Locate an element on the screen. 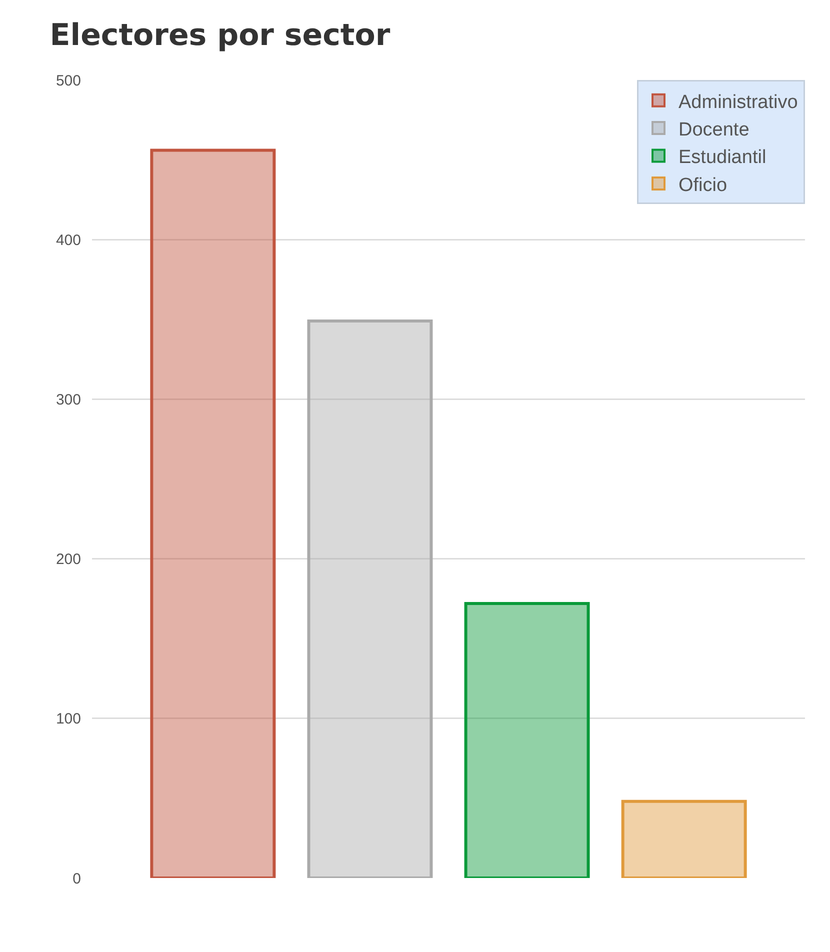 The image size is (830, 952). chart-title: Electores por sector is located at coordinates (220, 35).